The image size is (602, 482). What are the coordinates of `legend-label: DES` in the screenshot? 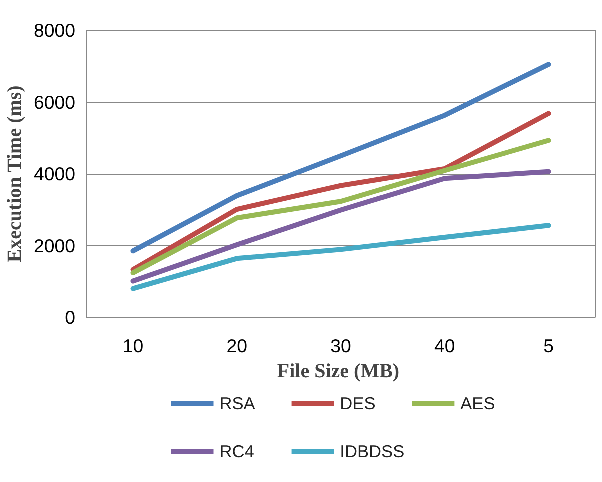 It's located at (358, 404).